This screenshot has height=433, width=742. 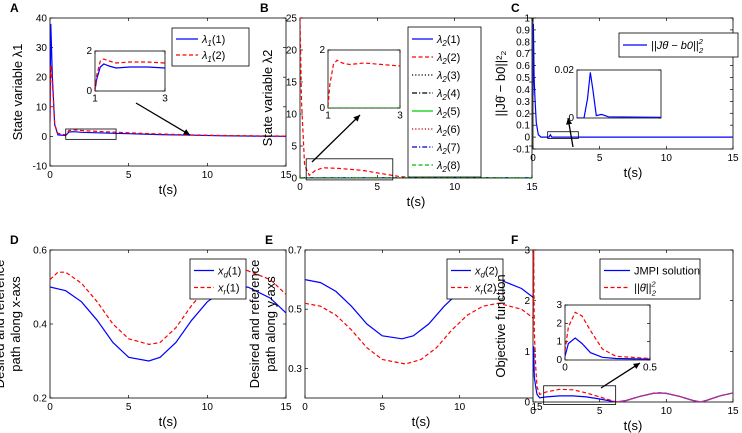 I want to click on y-tick-label: -10, so click(x=40, y=167).